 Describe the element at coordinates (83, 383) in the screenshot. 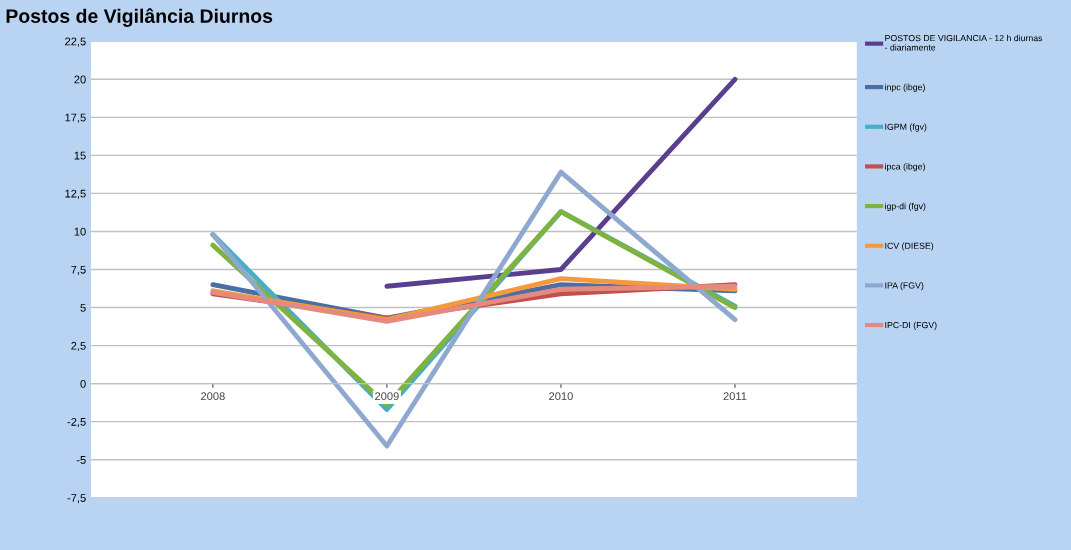

I see `y-tick-label: 0` at that location.